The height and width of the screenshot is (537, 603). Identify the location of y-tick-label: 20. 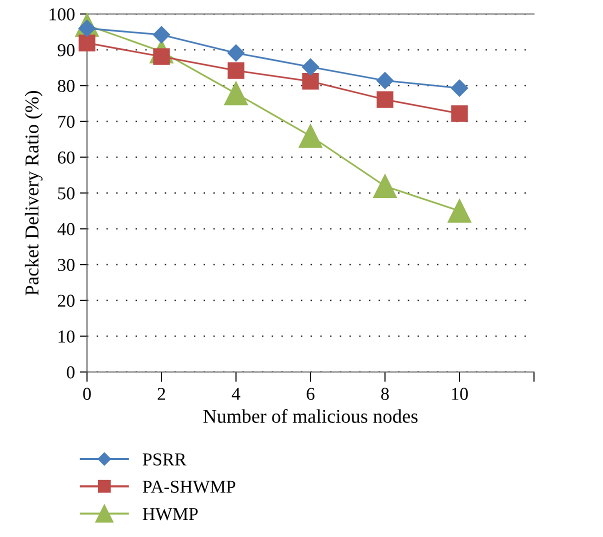
(66, 300).